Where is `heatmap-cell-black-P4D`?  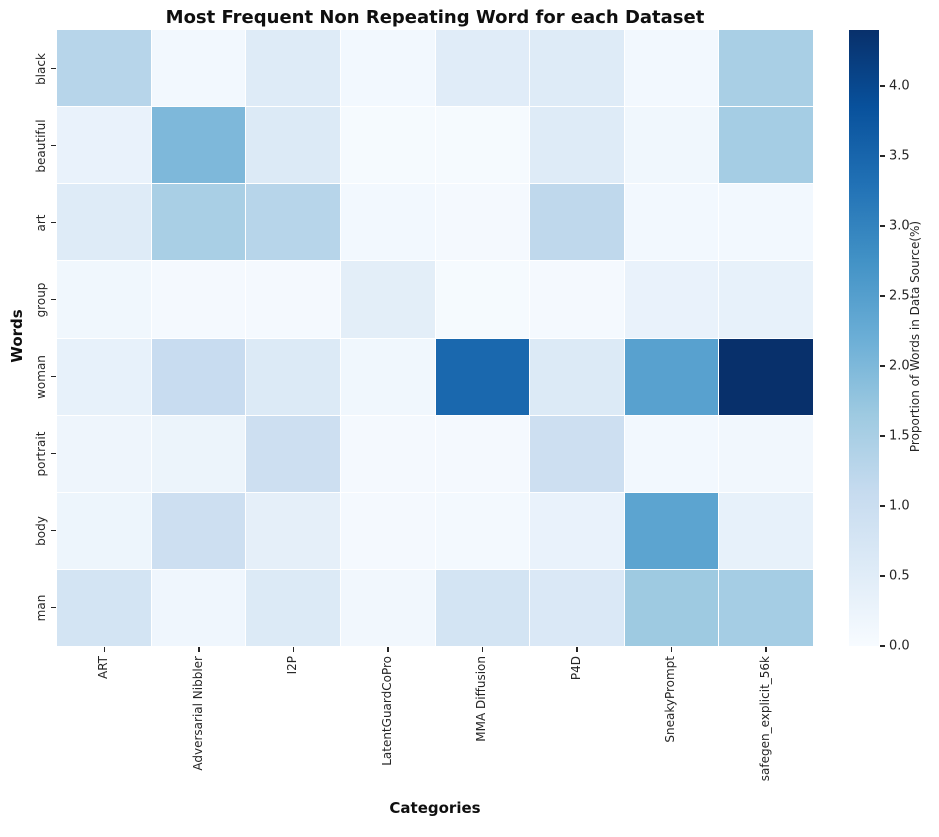 heatmap-cell-black-P4D is located at coordinates (577, 68).